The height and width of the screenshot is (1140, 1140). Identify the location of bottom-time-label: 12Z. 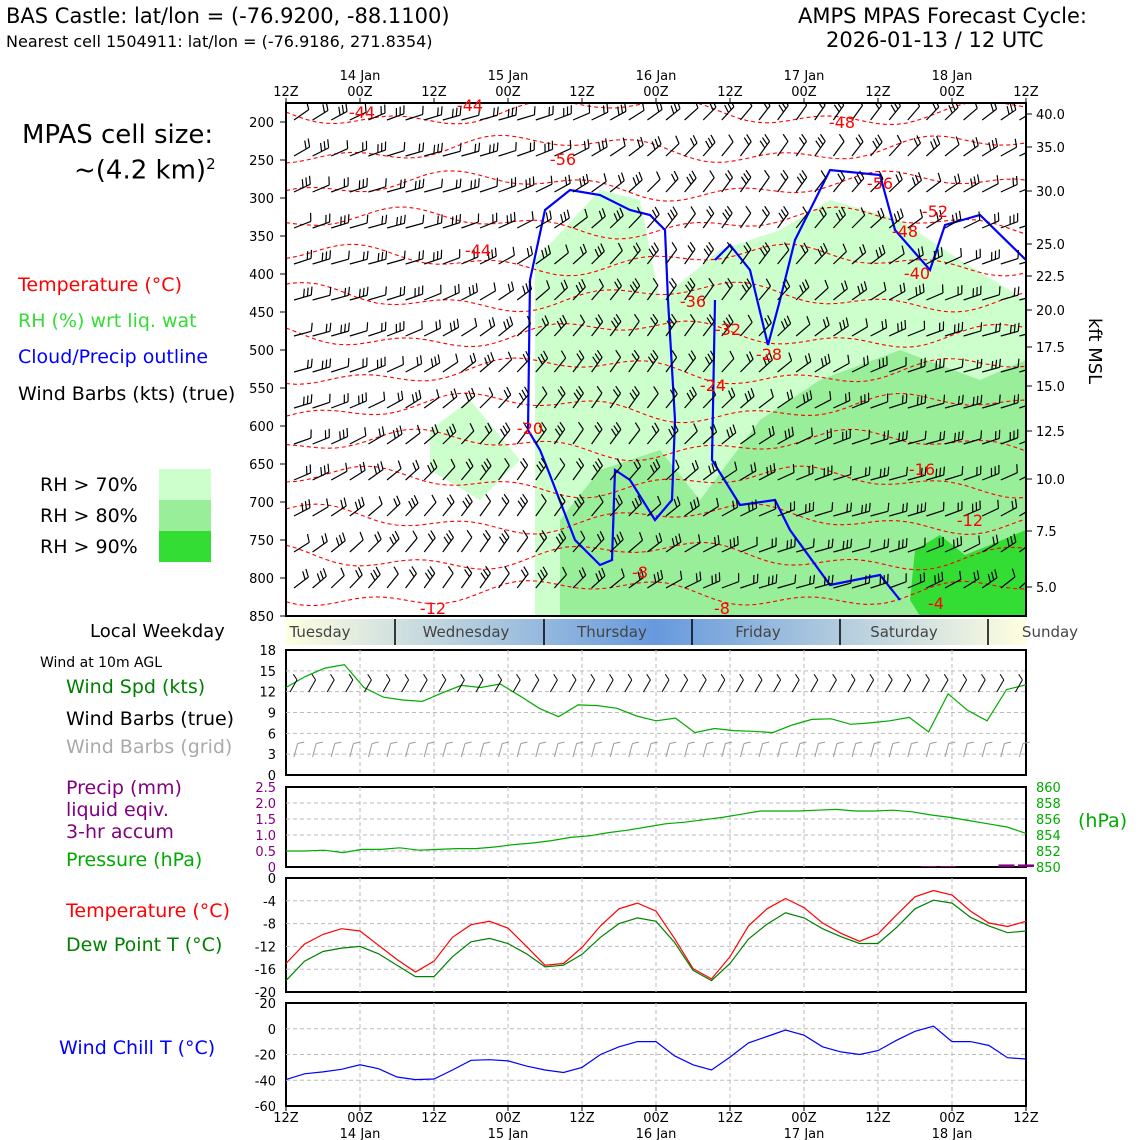
(878, 1118).